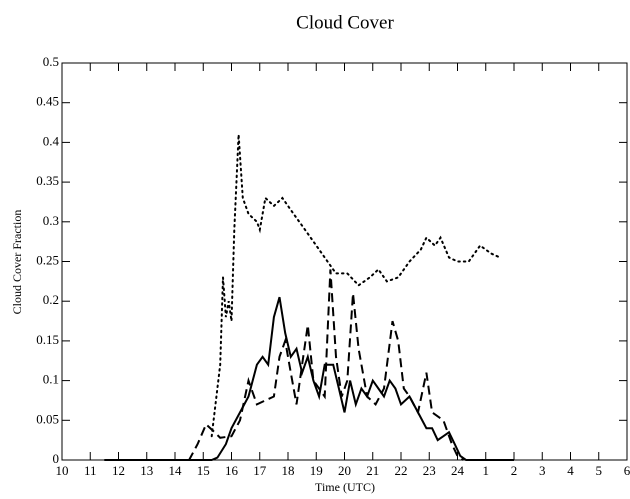 Image resolution: width=630 pixels, height=499 pixels. I want to click on y-tick-label: 0.3, so click(51, 220).